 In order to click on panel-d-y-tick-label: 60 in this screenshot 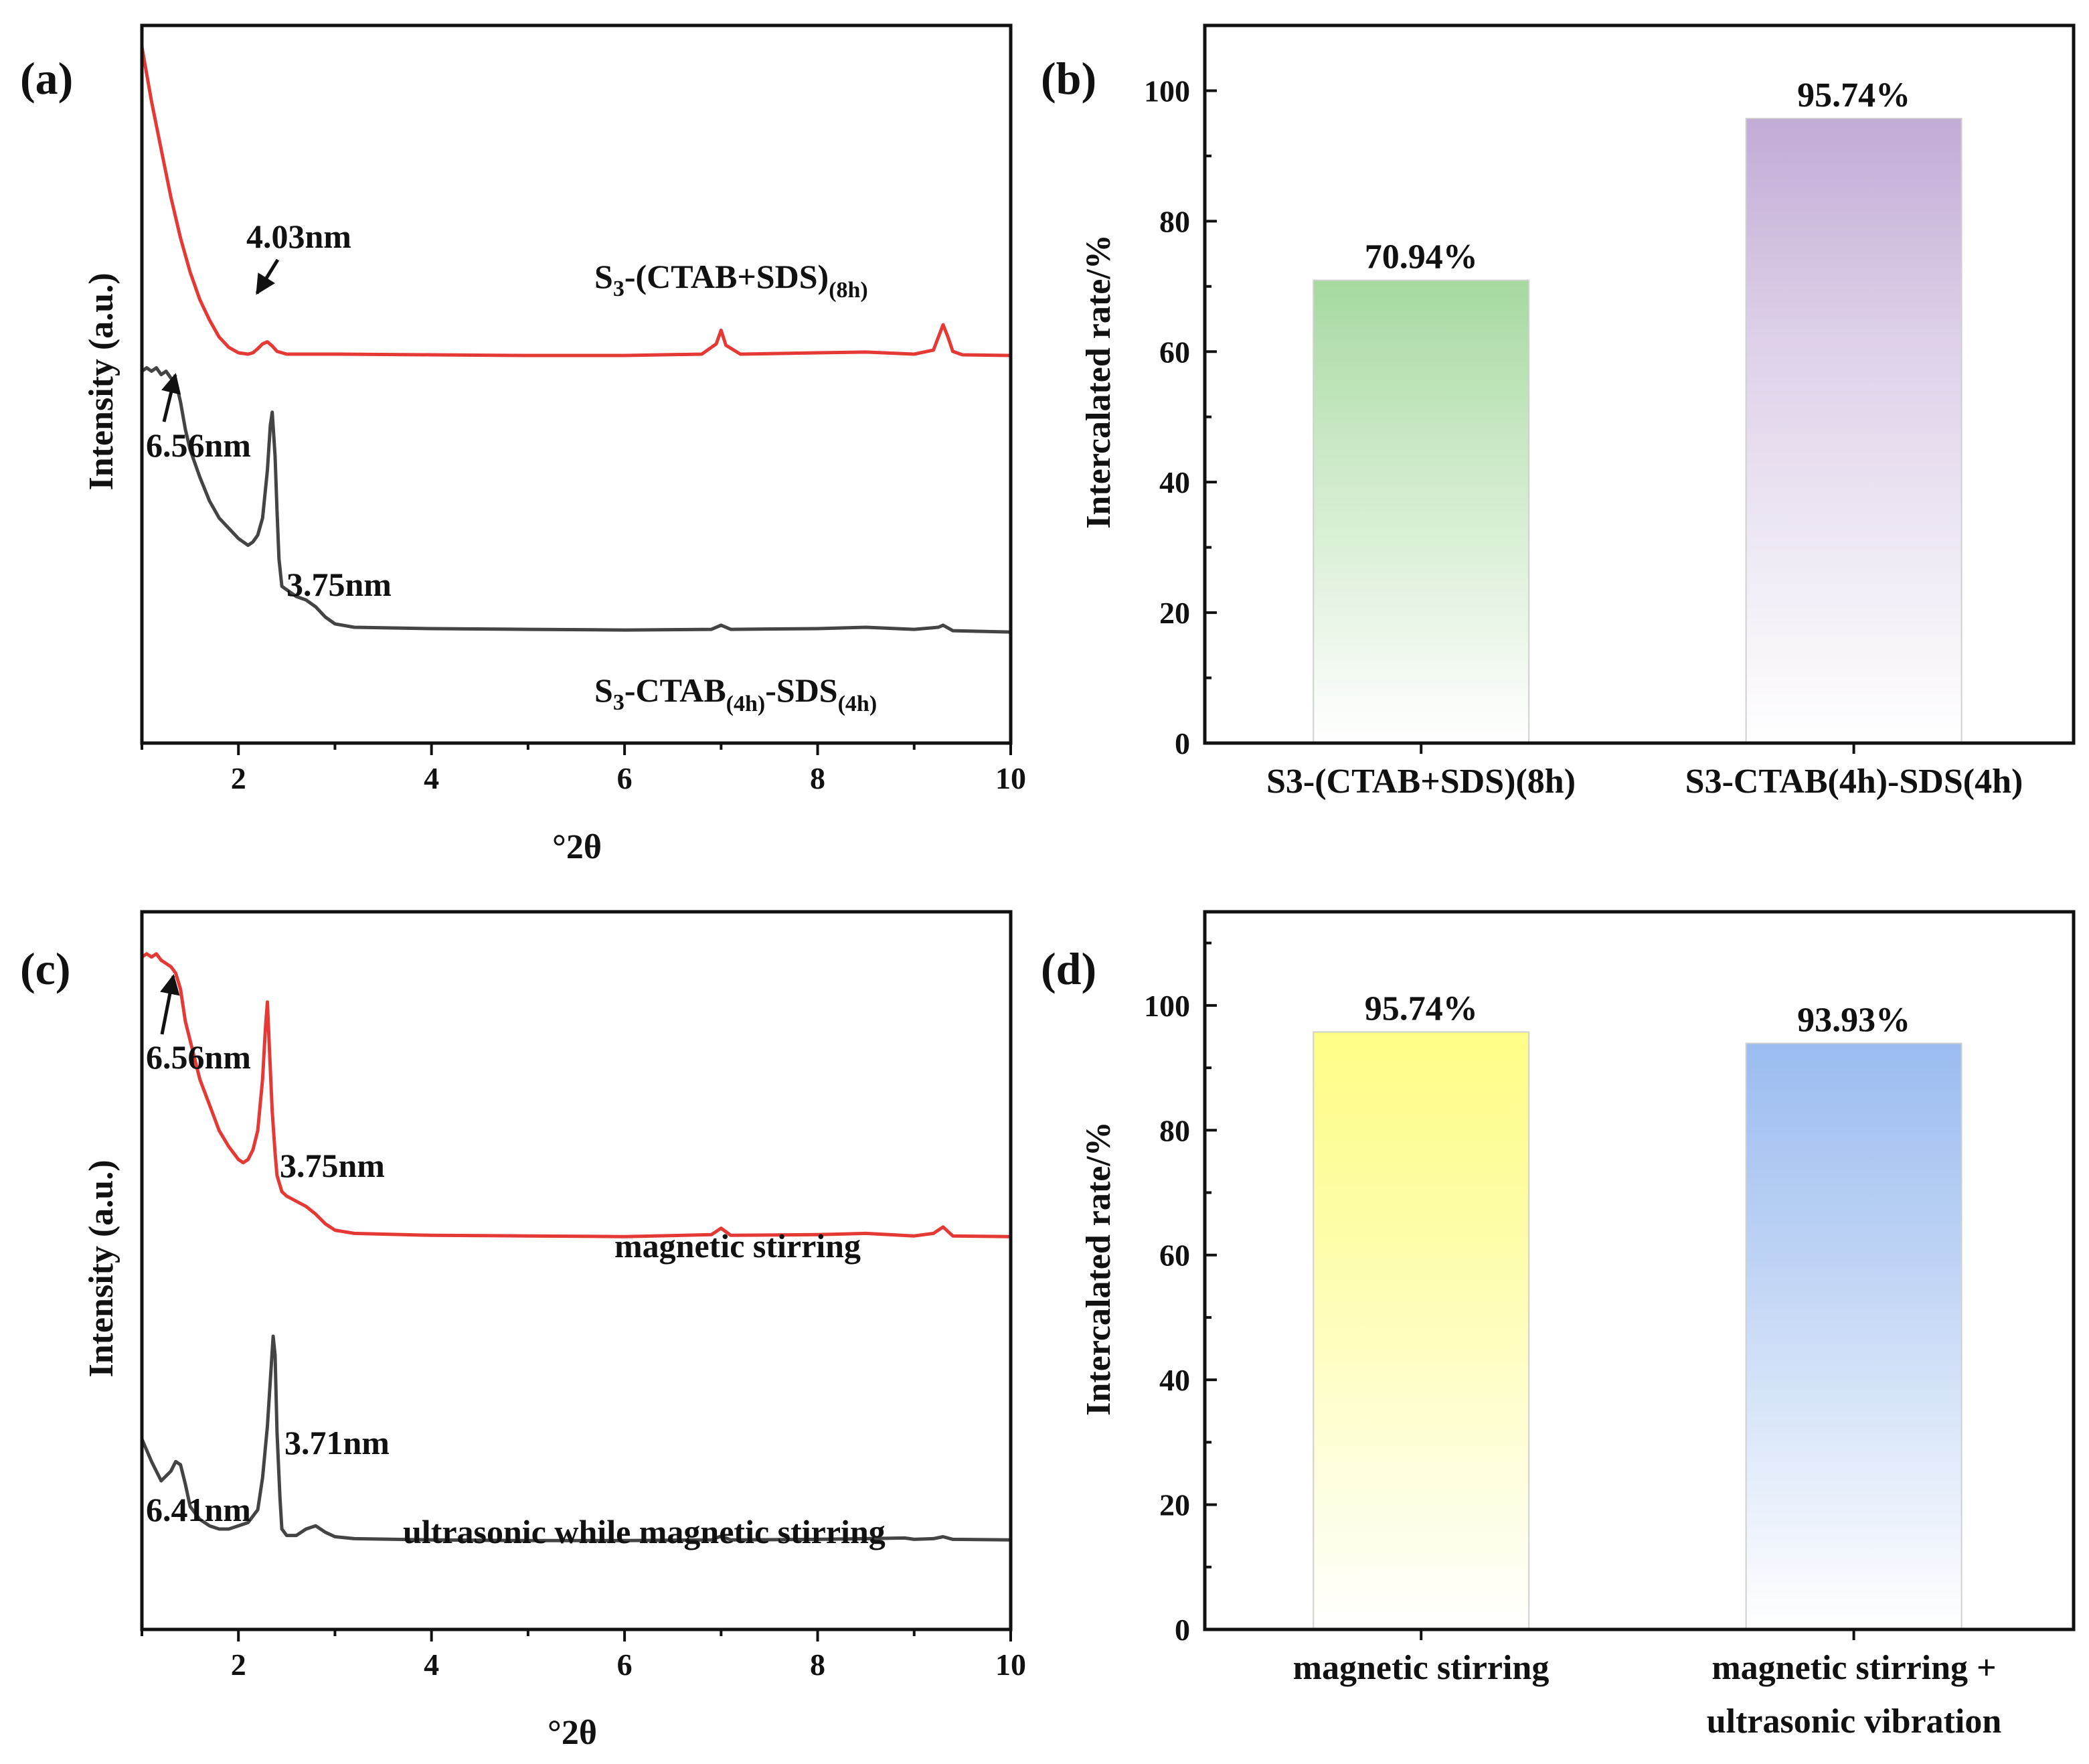, I will do `click(1175, 1255)`.